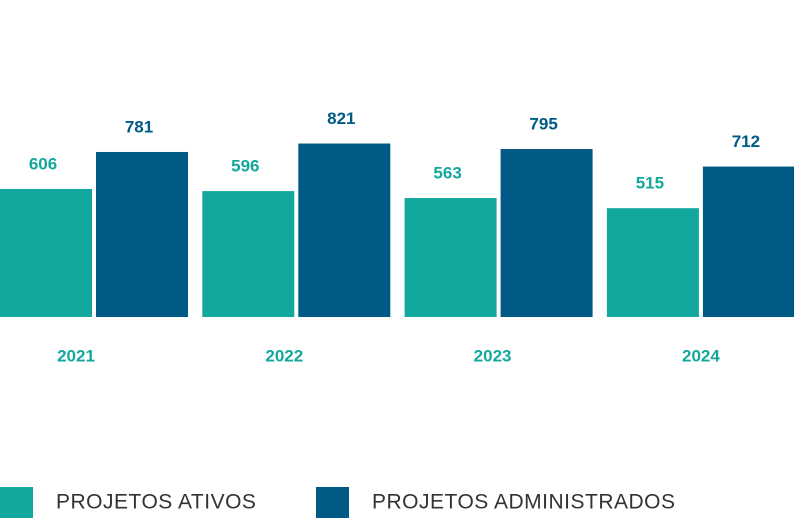 The width and height of the screenshot is (794, 519). I want to click on value-label: 712, so click(746, 141).